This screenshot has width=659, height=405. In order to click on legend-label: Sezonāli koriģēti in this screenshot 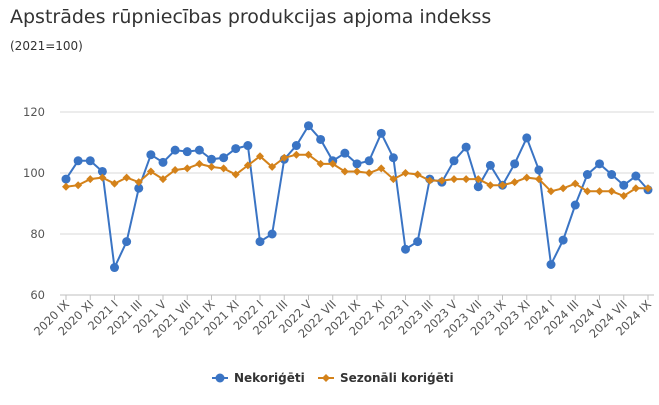, I will do `click(397, 378)`.